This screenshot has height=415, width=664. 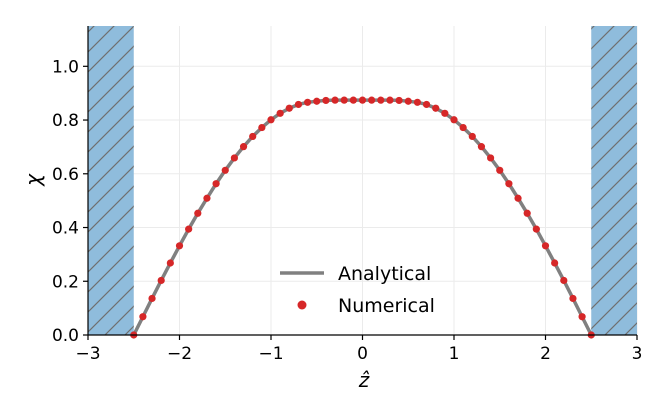 I want to click on x-axis-label: ẑ, so click(x=364, y=380).